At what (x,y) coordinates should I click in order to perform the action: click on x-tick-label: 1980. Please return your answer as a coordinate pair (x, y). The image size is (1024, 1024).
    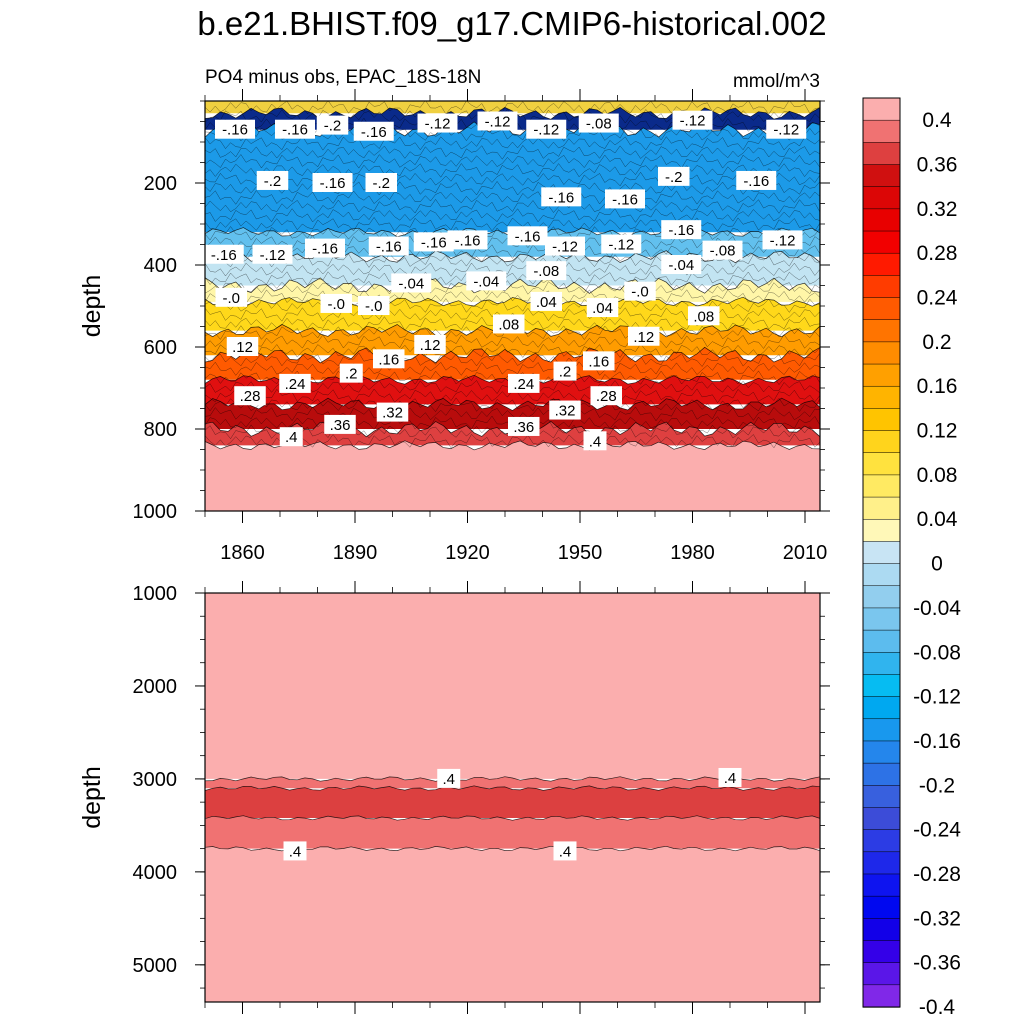
    Looking at the image, I should click on (692, 553).